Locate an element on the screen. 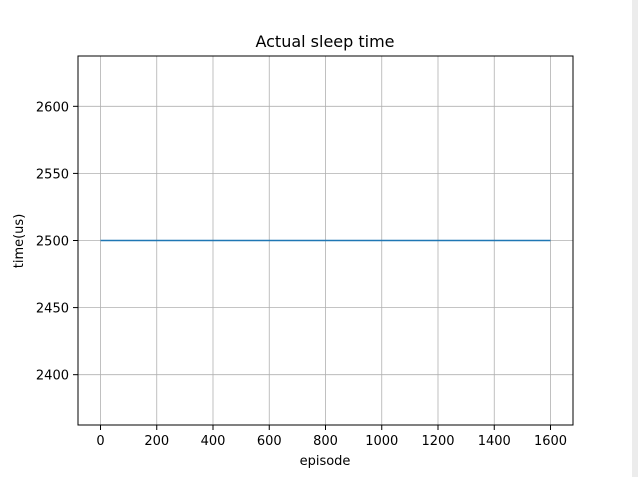  y-axis-label: time(us) is located at coordinates (19, 241).